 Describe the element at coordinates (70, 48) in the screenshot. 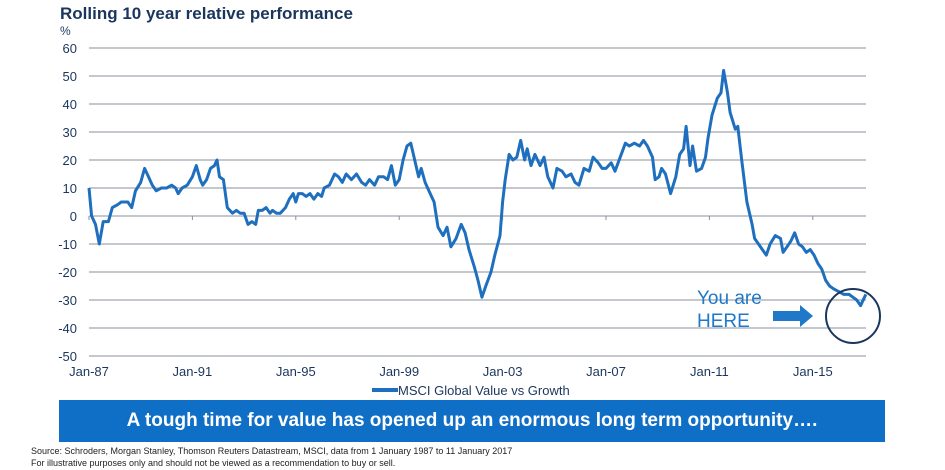

I see `y-tick-label: 60` at that location.